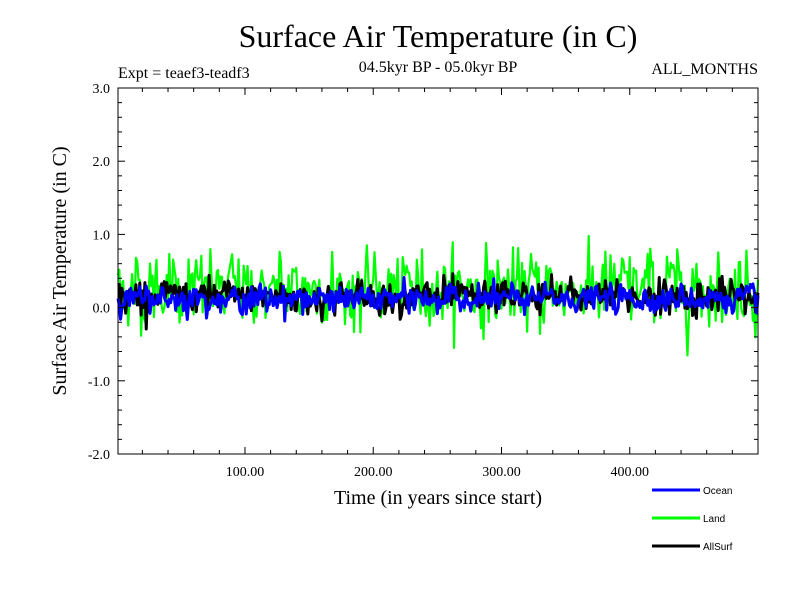 This screenshot has height=600, width=800. Describe the element at coordinates (629, 472) in the screenshot. I see `x-tick-label: 400.00` at that location.